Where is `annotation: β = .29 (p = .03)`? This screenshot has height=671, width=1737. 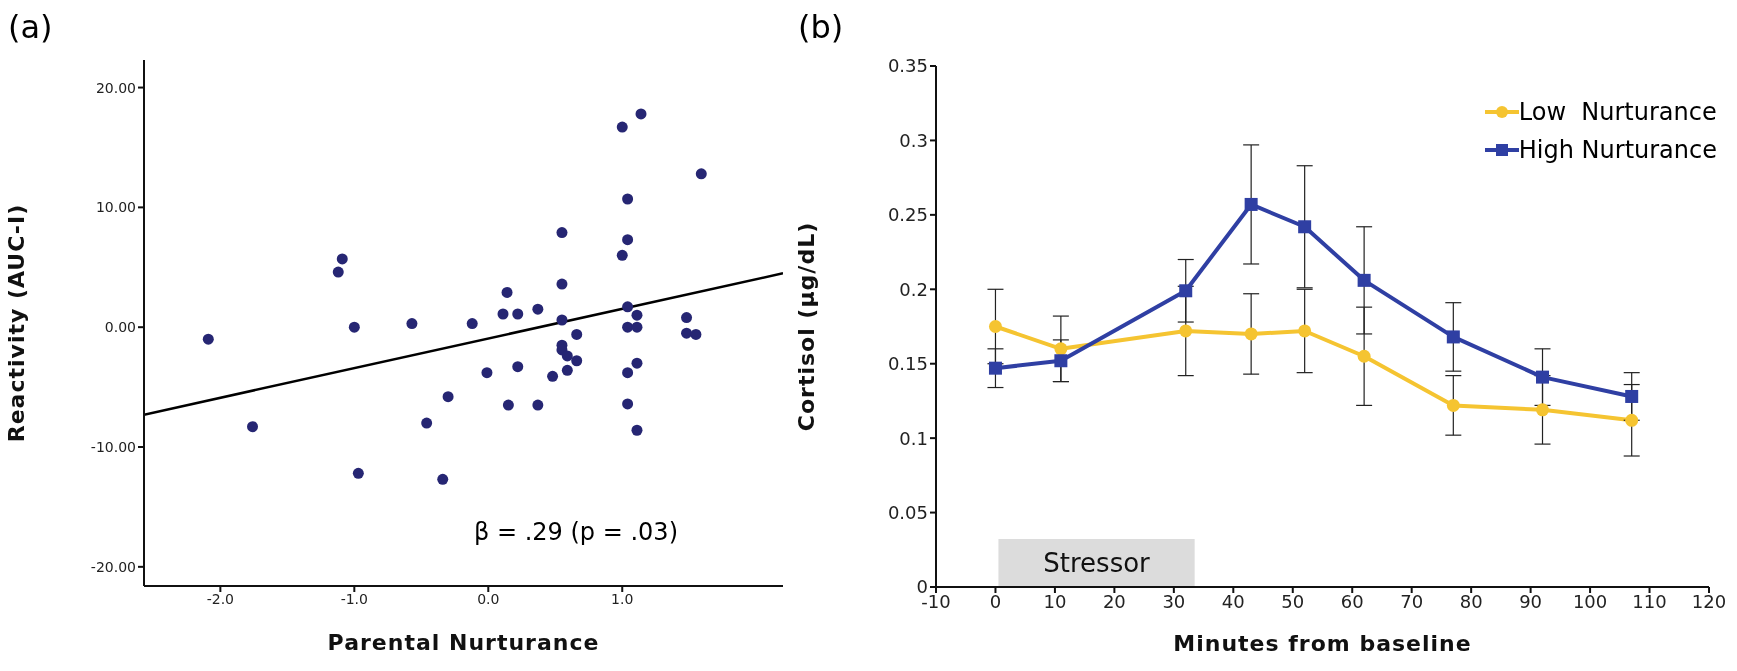 annotation: β = .29 (p = .03) is located at coordinates (576, 532).